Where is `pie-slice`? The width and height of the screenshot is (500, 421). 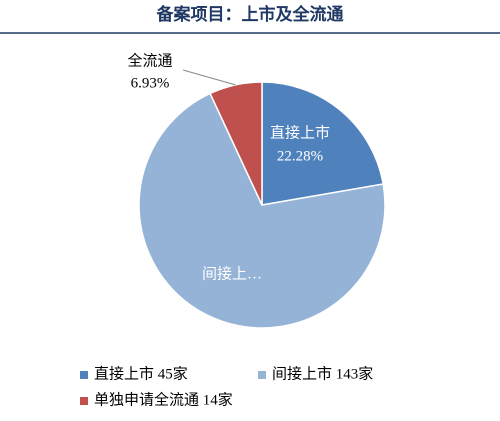
pie-slice is located at coordinates (323, 143).